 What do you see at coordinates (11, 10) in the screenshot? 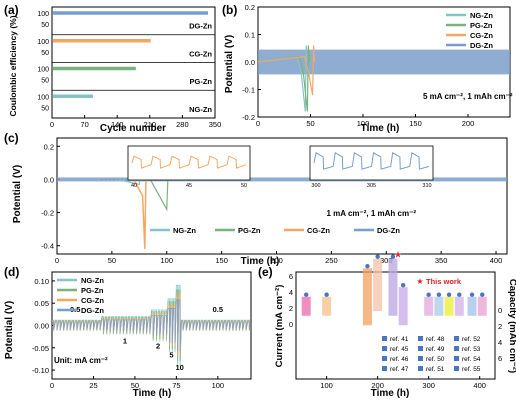
I see `panel-a-label: (a)` at bounding box center [11, 10].